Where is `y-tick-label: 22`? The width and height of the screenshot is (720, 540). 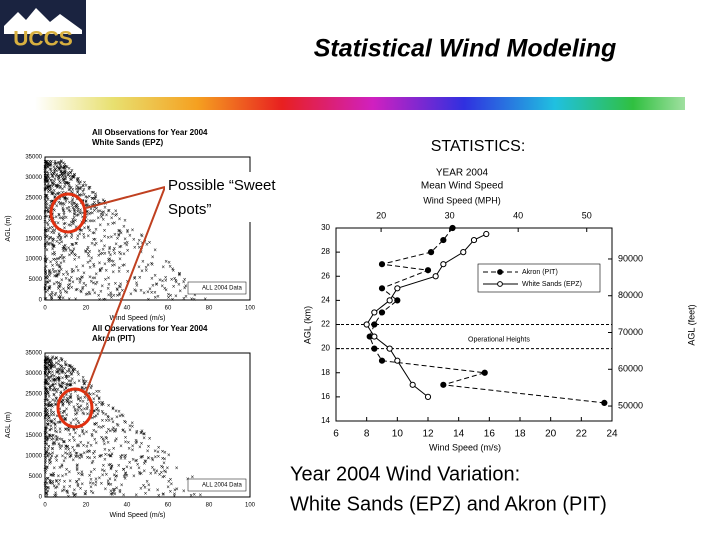 y-tick-label: 22 is located at coordinates (325, 324).